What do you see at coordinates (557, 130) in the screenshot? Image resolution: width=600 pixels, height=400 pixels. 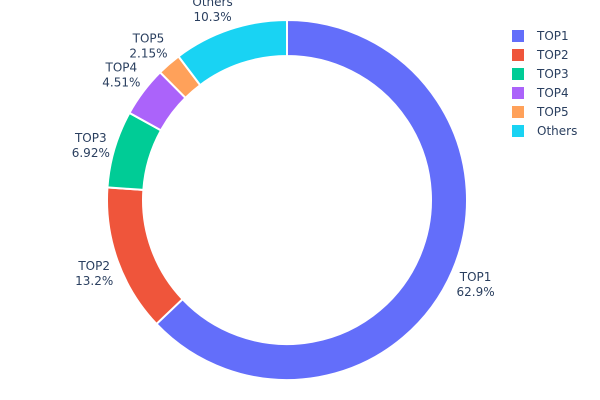 I see `legend-label: Others` at bounding box center [557, 130].